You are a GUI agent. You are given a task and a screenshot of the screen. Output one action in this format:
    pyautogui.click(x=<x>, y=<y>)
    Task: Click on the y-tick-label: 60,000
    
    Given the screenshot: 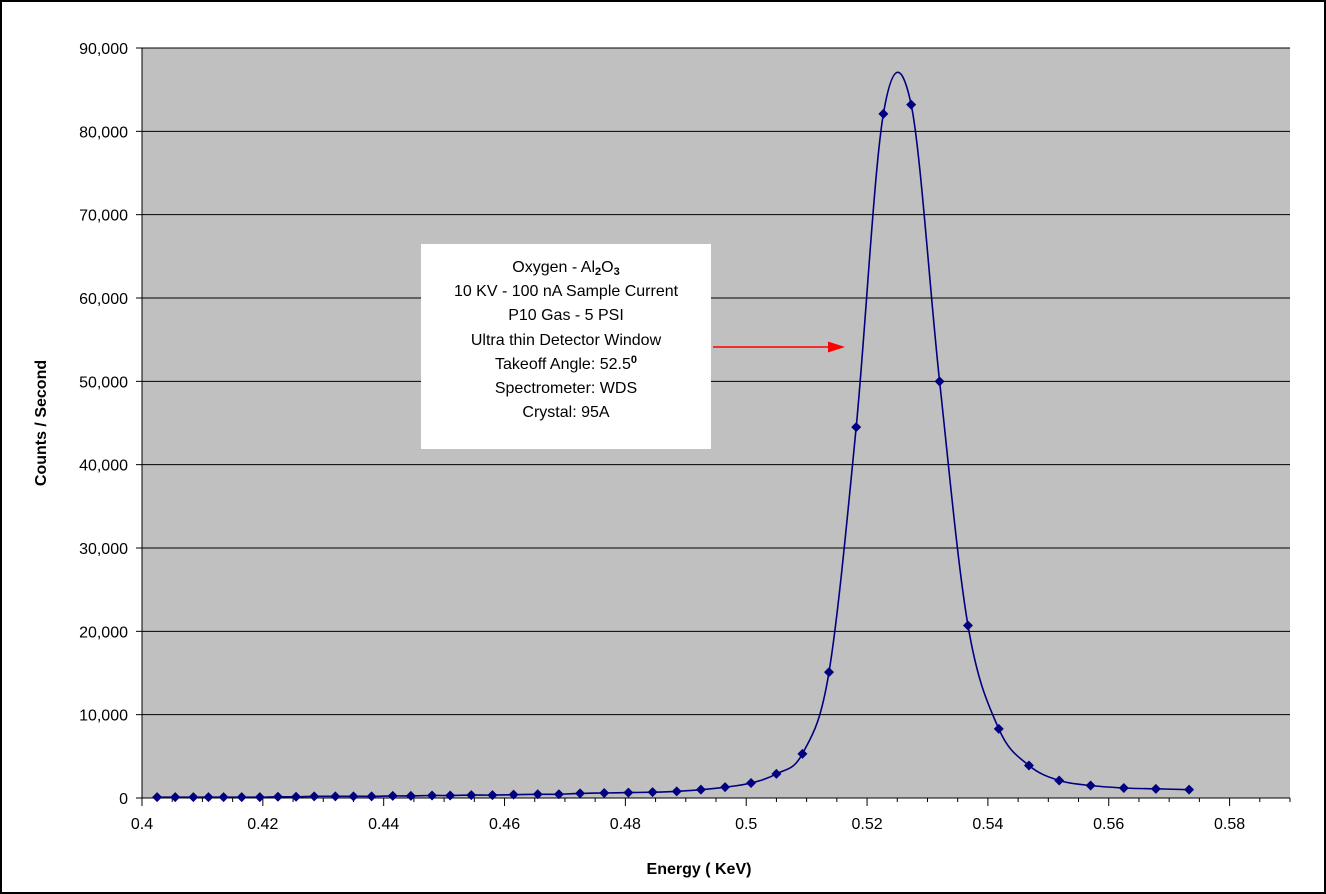 What is the action you would take?
    pyautogui.click(x=103, y=299)
    